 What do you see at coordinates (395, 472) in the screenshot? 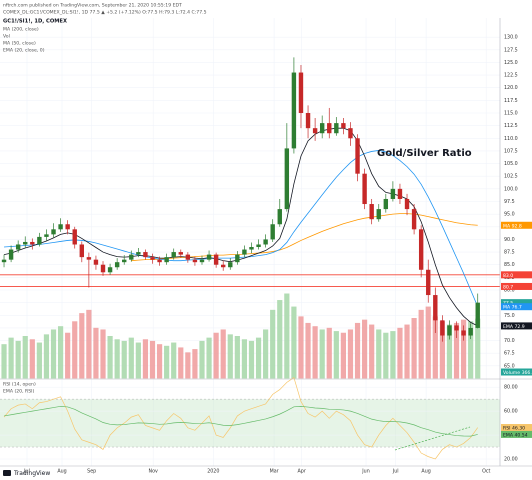
I see `x-tick-label: Jul` at bounding box center [395, 472].